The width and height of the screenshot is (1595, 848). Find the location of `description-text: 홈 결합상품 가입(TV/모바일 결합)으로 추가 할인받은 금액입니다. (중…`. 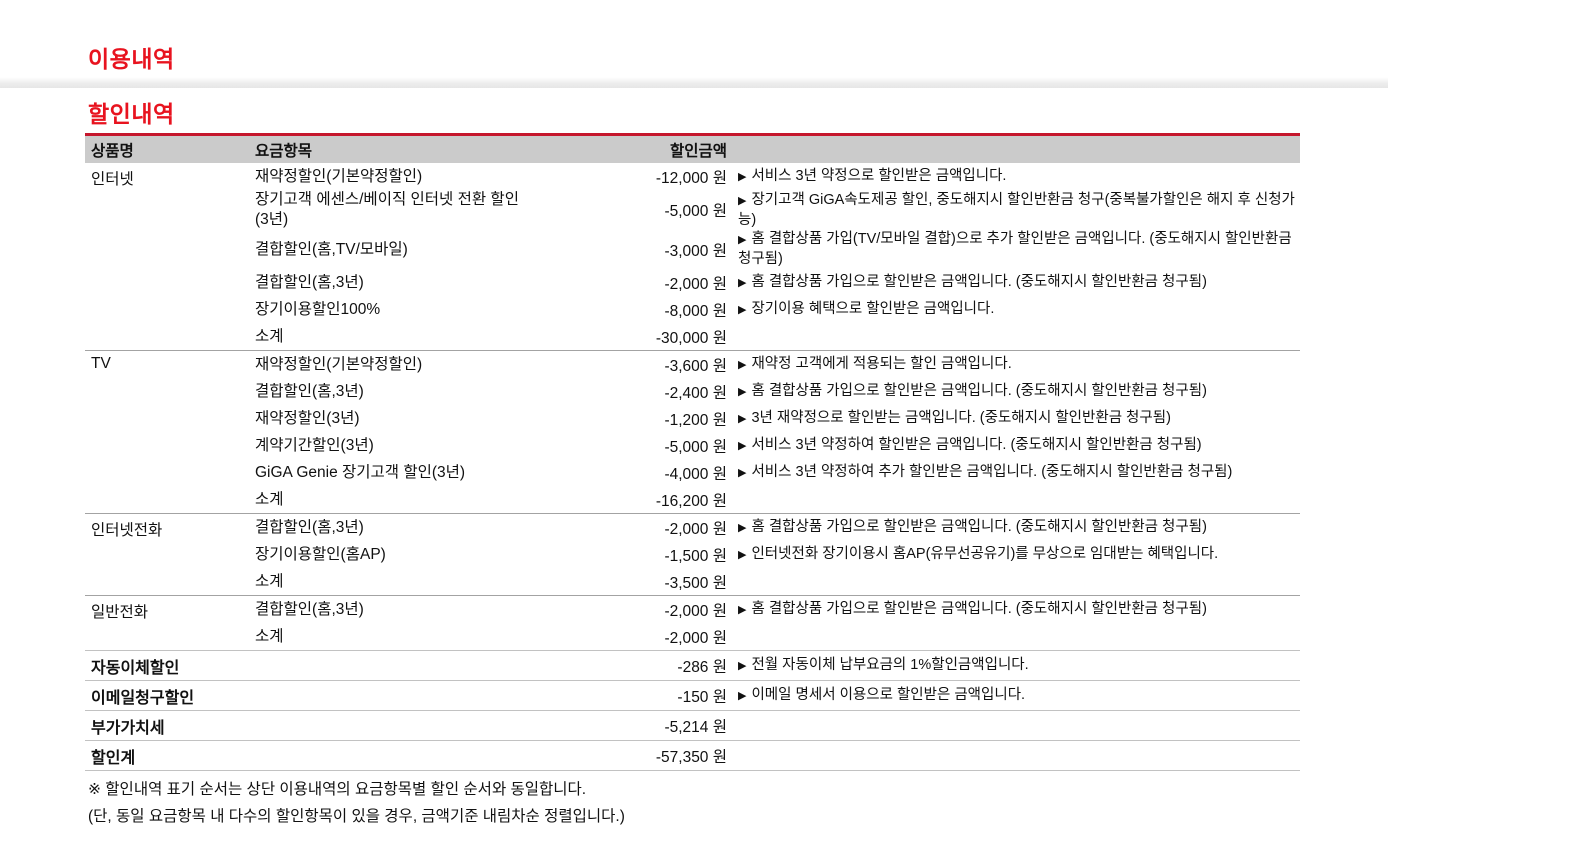

description-text: 홈 결합상품 가입(TV/모바일 결합)으로 추가 할인받은 금액입니다. (중… is located at coordinates (1015, 249).